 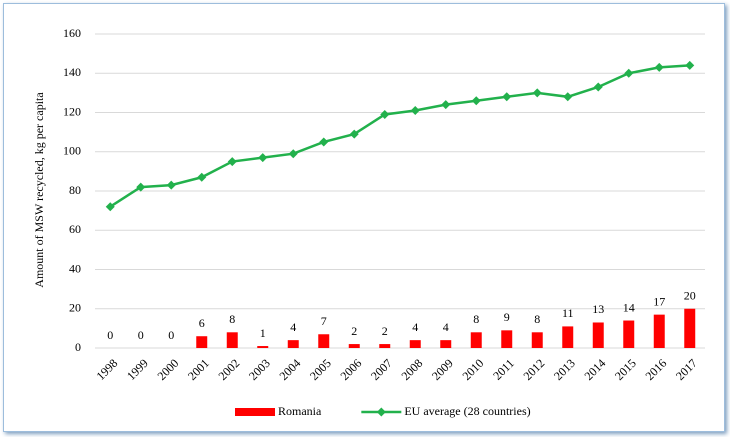 What do you see at coordinates (300, 411) in the screenshot?
I see `legend-label: Romania` at bounding box center [300, 411].